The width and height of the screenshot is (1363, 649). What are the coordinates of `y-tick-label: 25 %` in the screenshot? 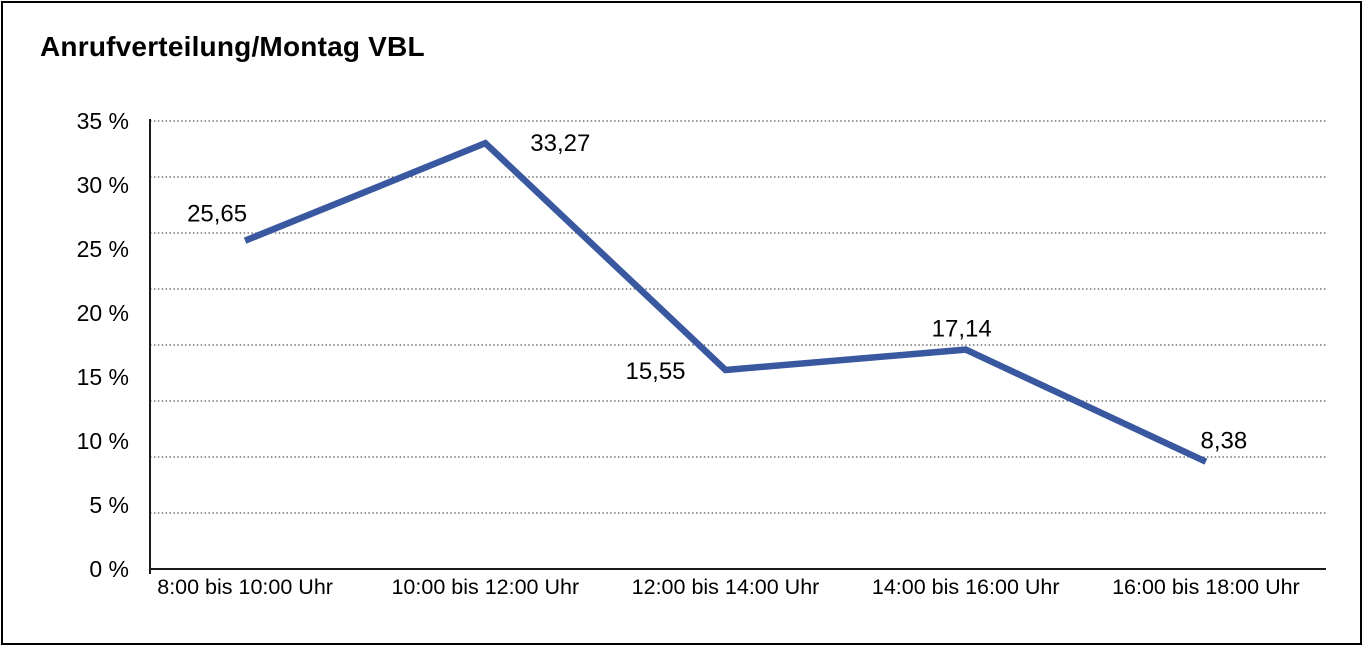 It's located at (103, 249).